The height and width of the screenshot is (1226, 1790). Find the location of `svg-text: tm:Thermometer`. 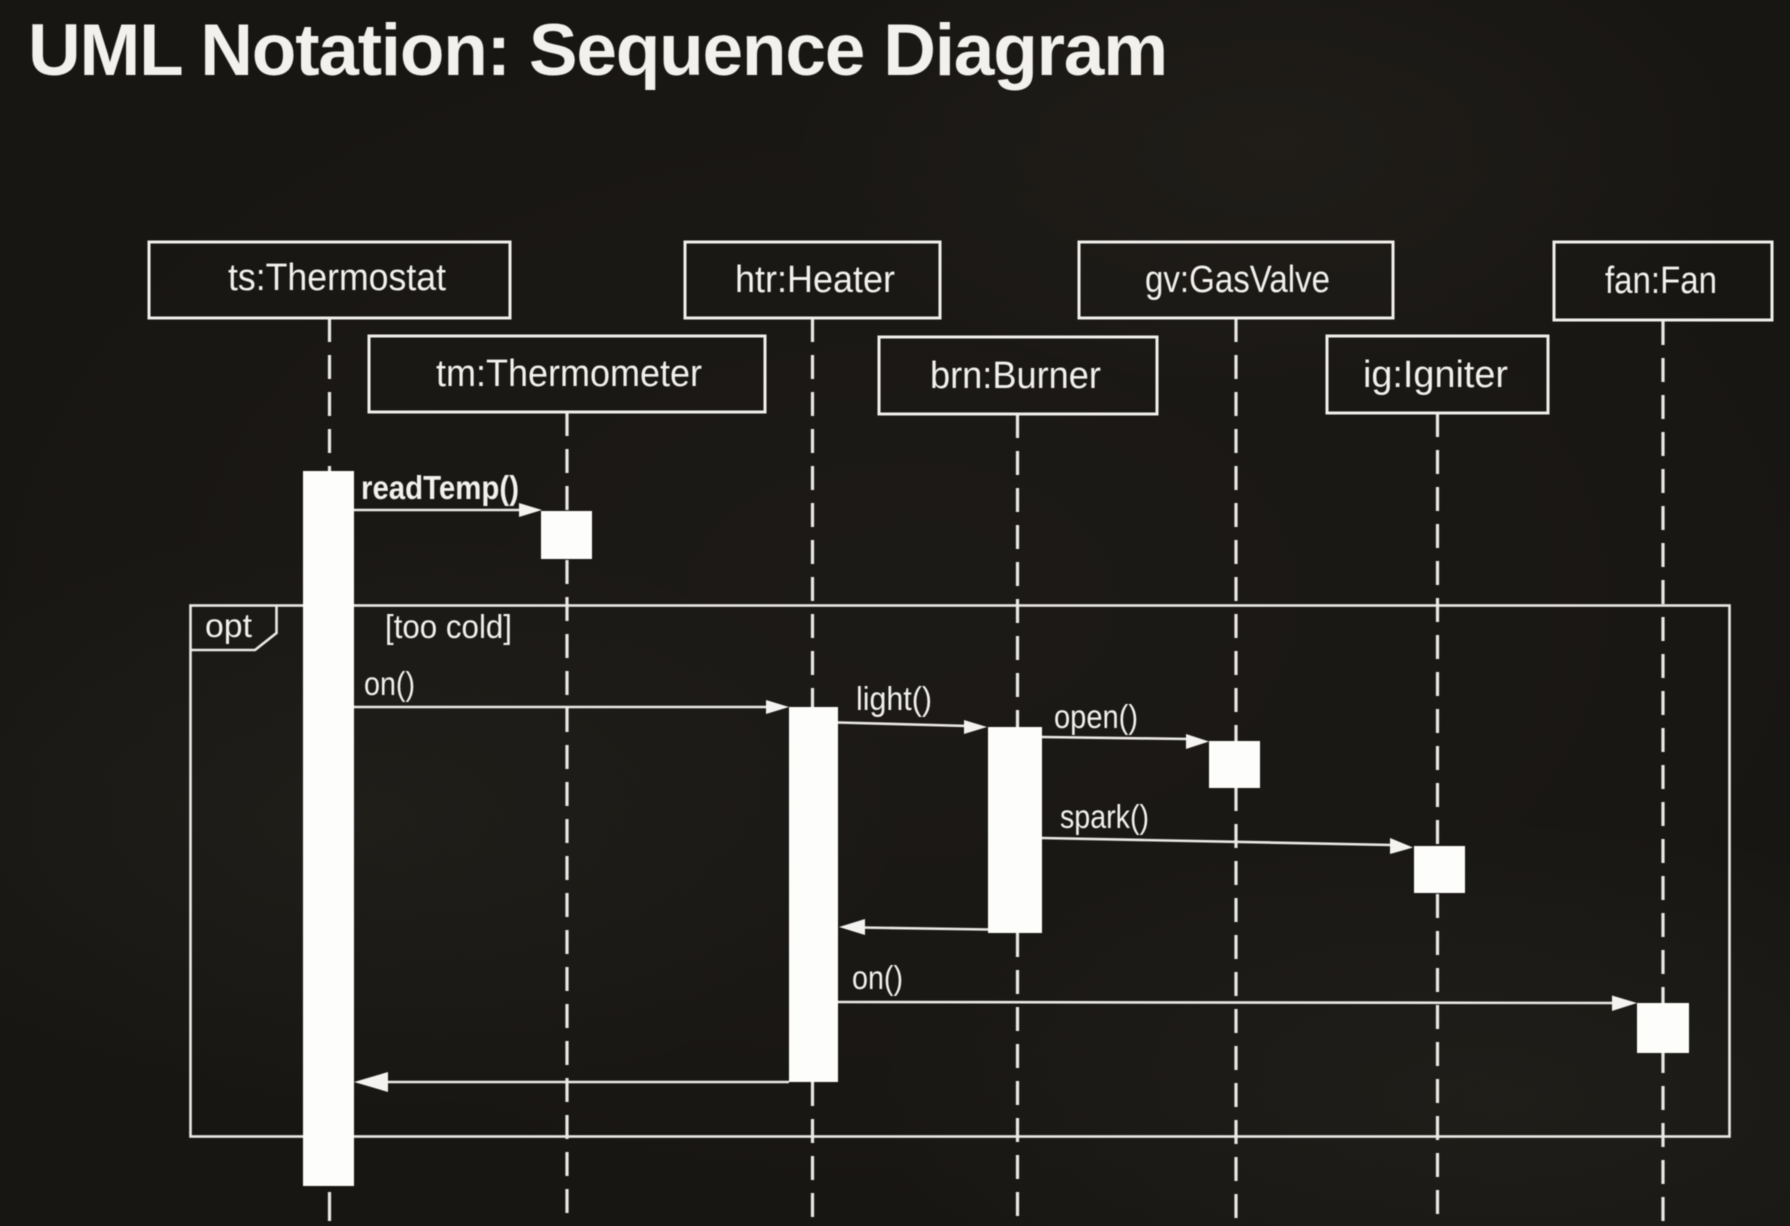

svg-text: tm:Thermometer is located at coordinates (569, 374).